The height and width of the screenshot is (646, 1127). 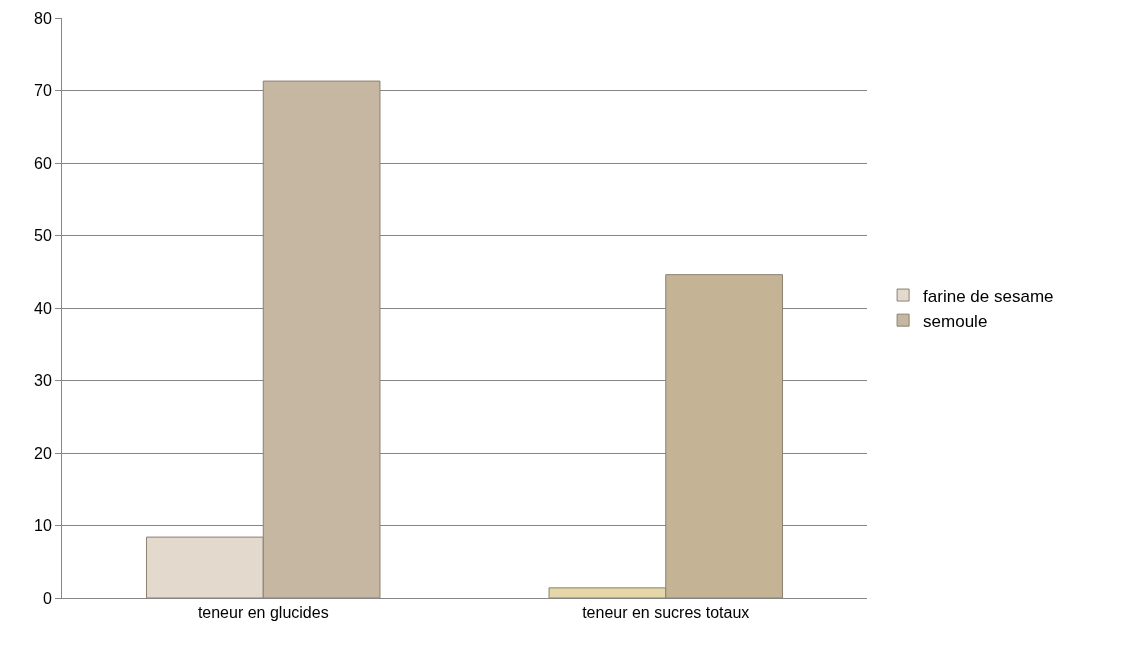 What do you see at coordinates (988, 296) in the screenshot?
I see `legend-label: farine de sesame` at bounding box center [988, 296].